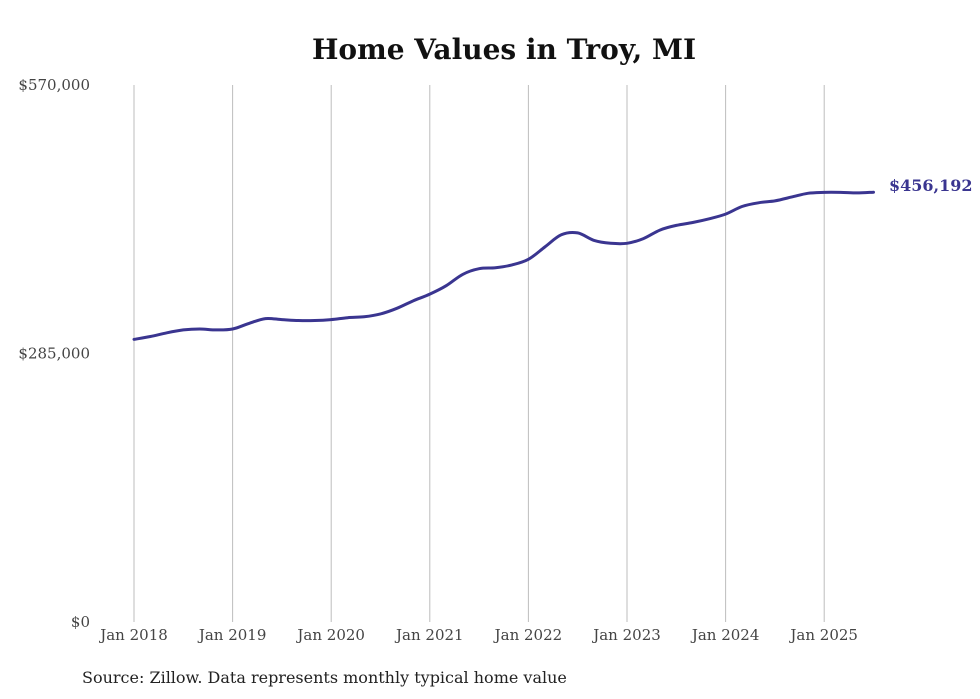 Image resolution: width=980 pixels, height=699 pixels. What do you see at coordinates (725, 635) in the screenshot?
I see `x-tick-label: Jan 2024` at bounding box center [725, 635].